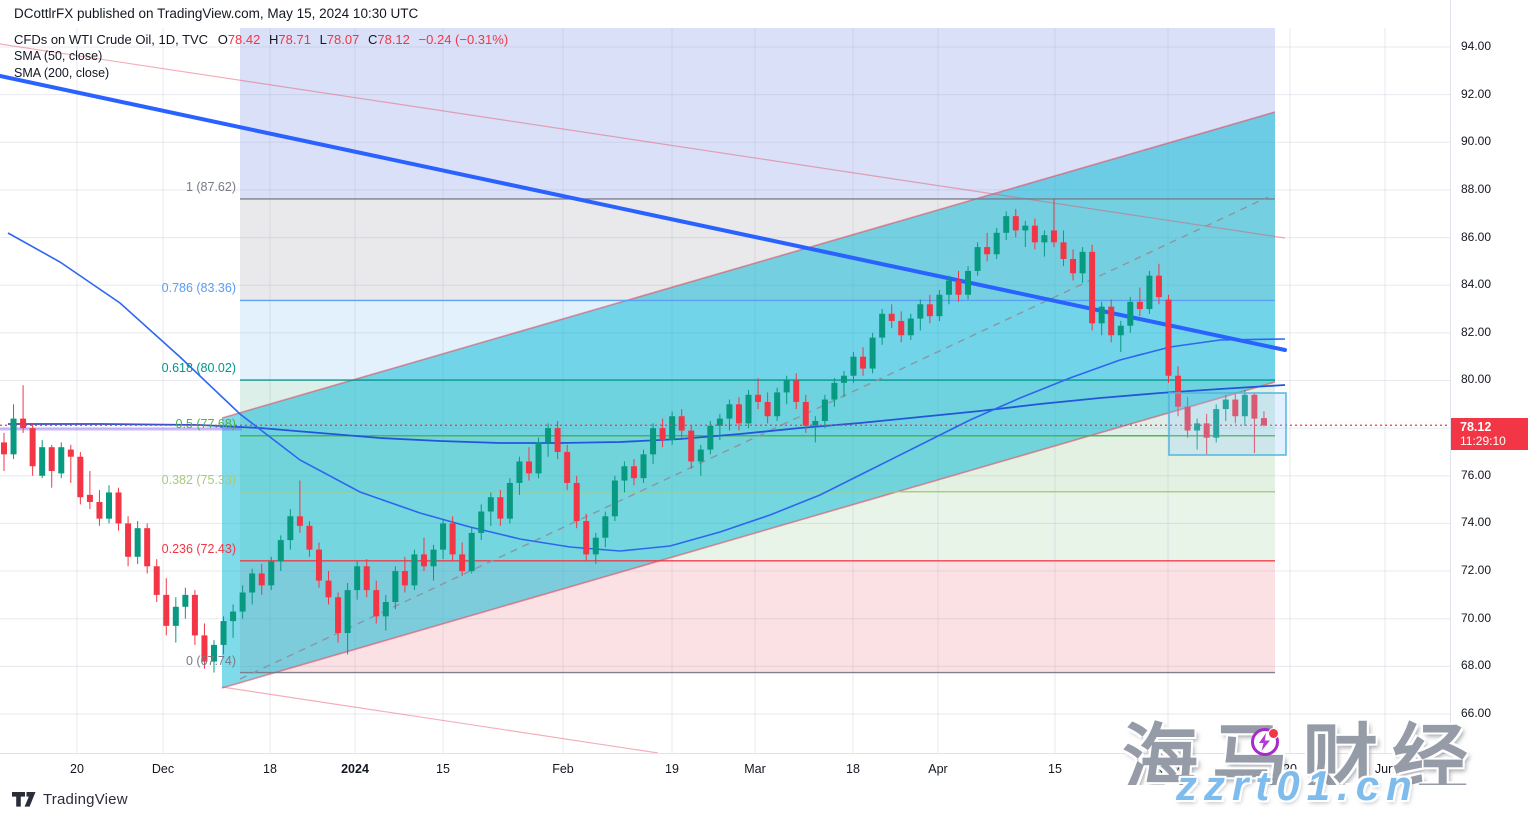 Image resolution: width=1529 pixels, height=817 pixels. Describe the element at coordinates (1227, 424) in the screenshot. I see `selection-rectangle` at that location.